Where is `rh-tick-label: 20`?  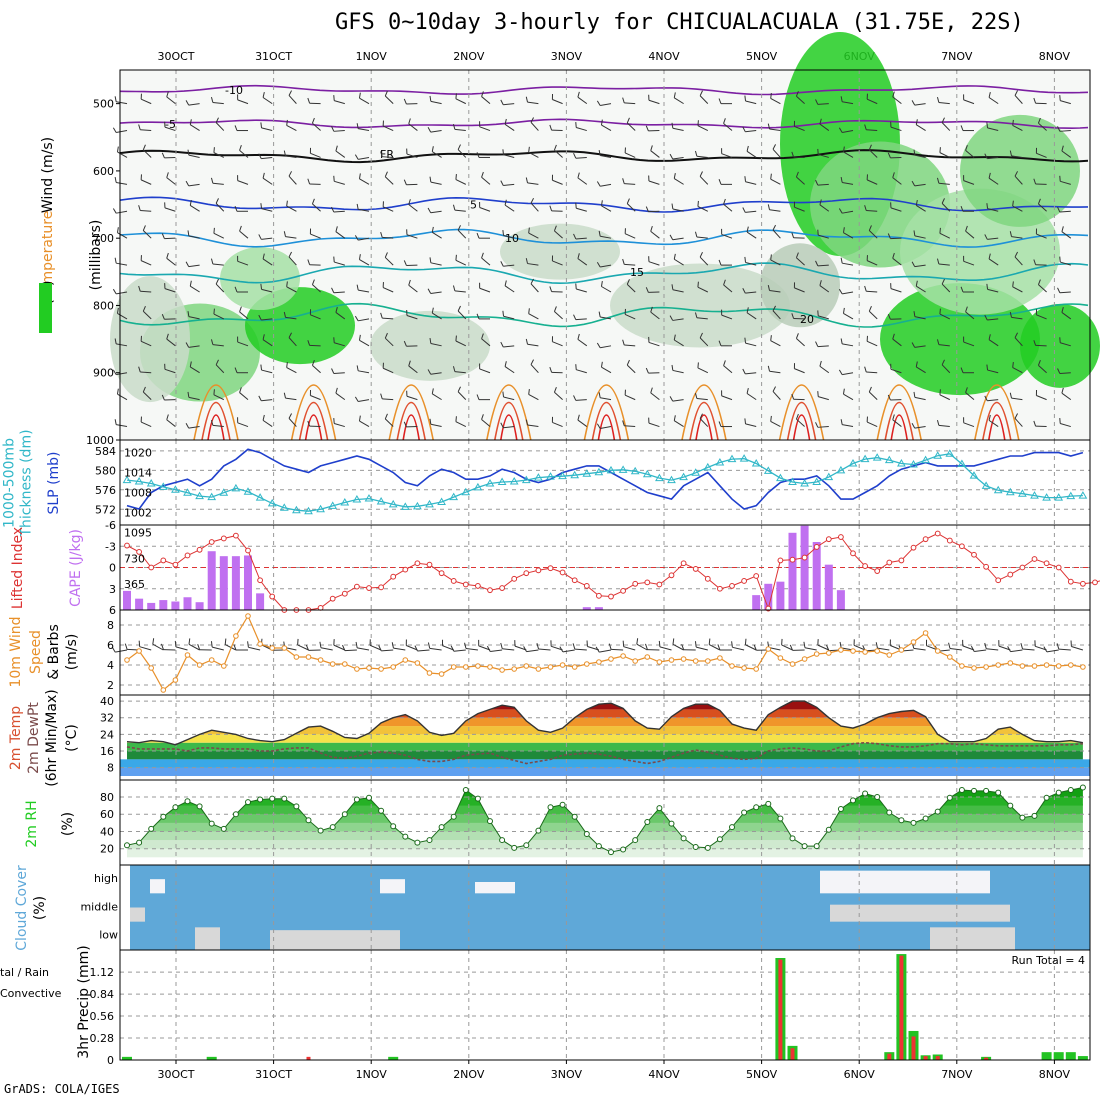 rh-tick-label: 20 is located at coordinates (107, 849).